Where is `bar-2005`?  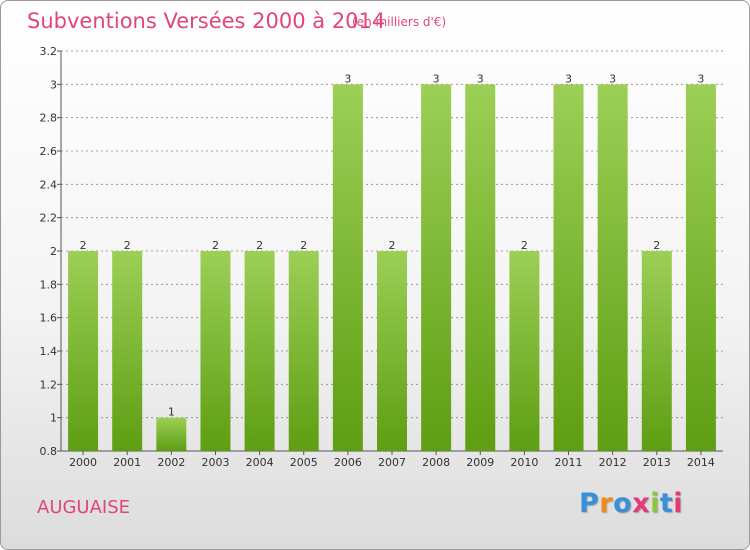
bar-2005 is located at coordinates (303, 351).